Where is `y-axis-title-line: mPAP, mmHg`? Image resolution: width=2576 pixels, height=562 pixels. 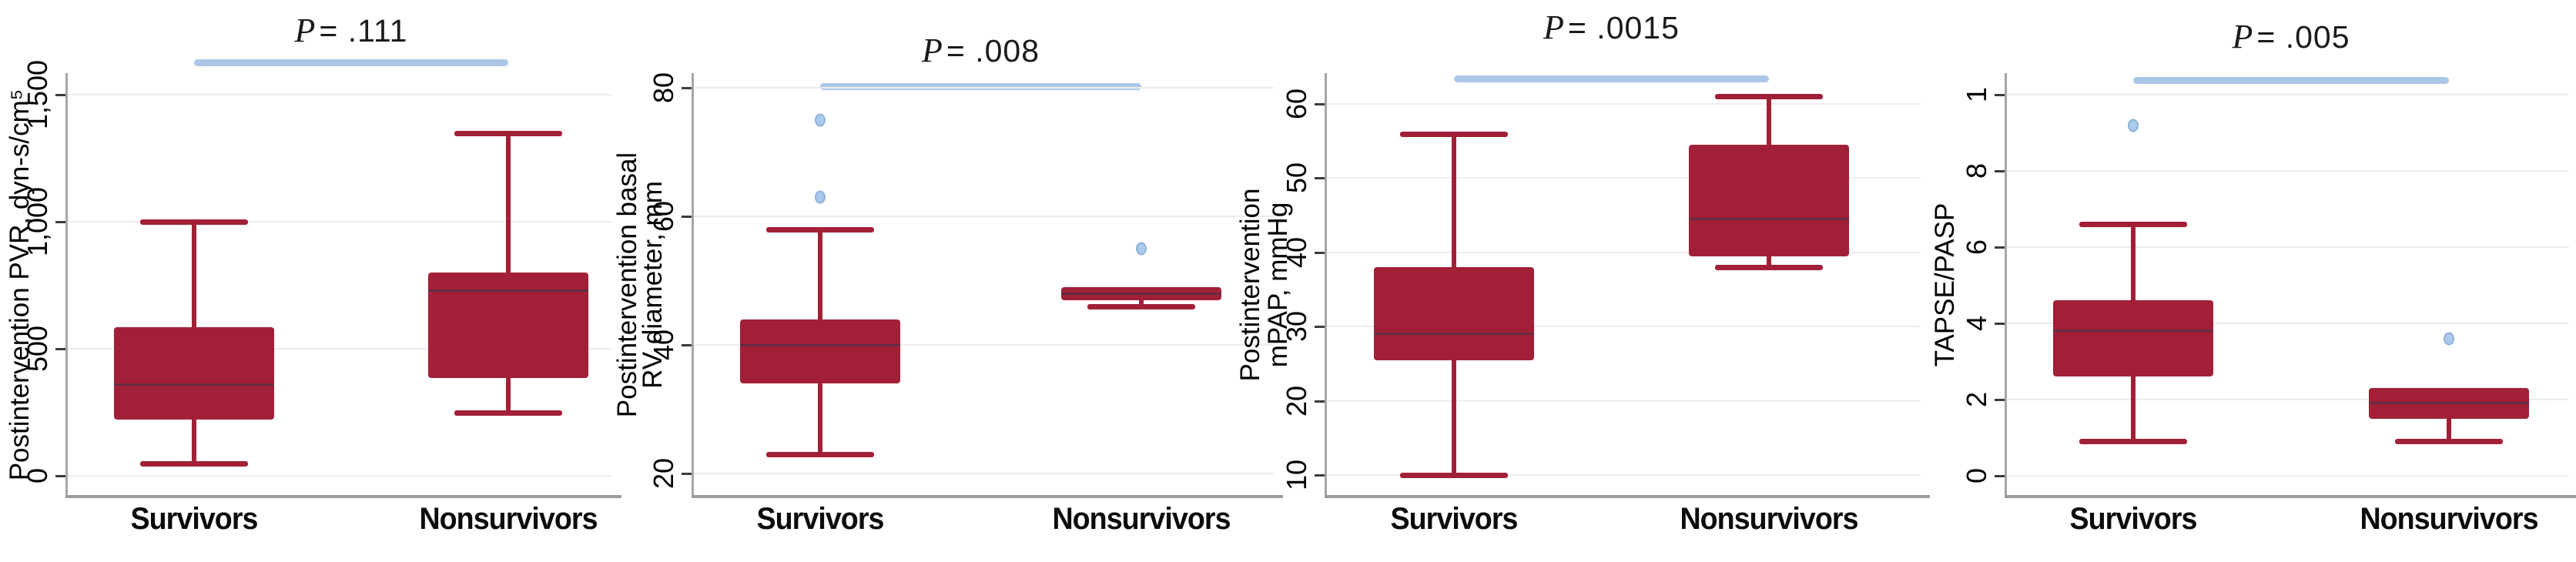
y-axis-title-line: mPAP, mmHg is located at coordinates (1278, 285).